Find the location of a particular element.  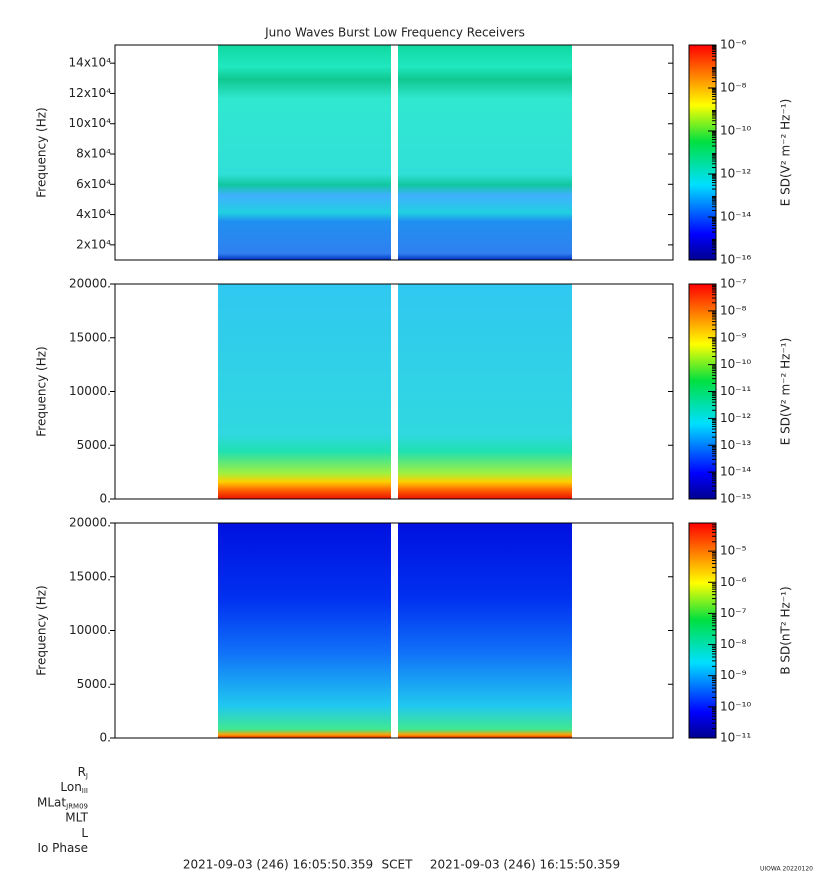

ephemeris-label-text: L is located at coordinates (84, 832).